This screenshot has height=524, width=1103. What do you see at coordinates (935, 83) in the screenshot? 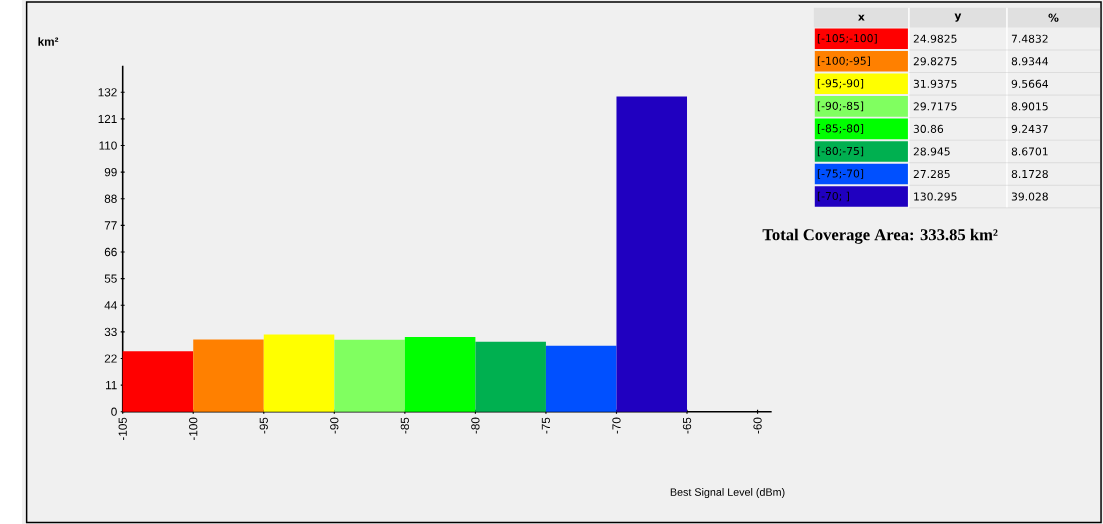
I see `text: 31.9375` at bounding box center [935, 83].